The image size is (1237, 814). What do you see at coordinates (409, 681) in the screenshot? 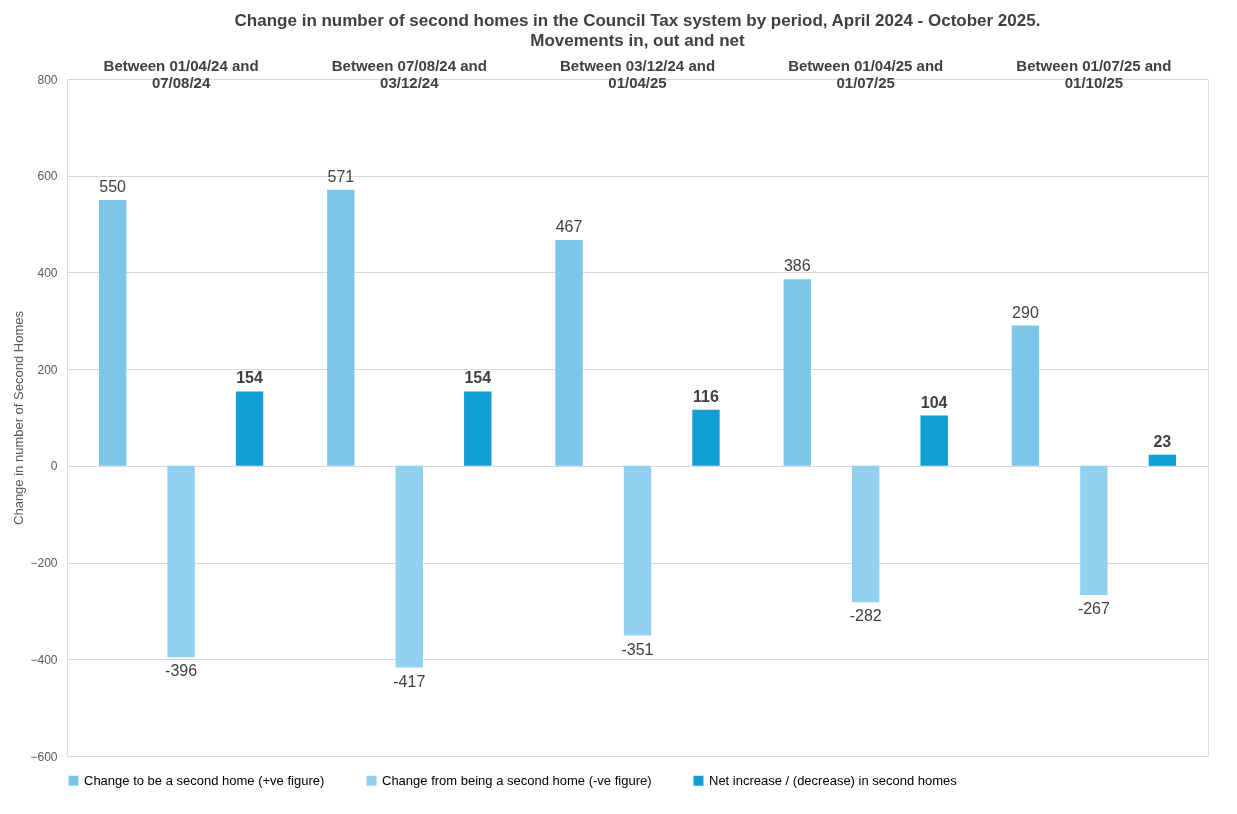
I see `data-label: -417` at bounding box center [409, 681].